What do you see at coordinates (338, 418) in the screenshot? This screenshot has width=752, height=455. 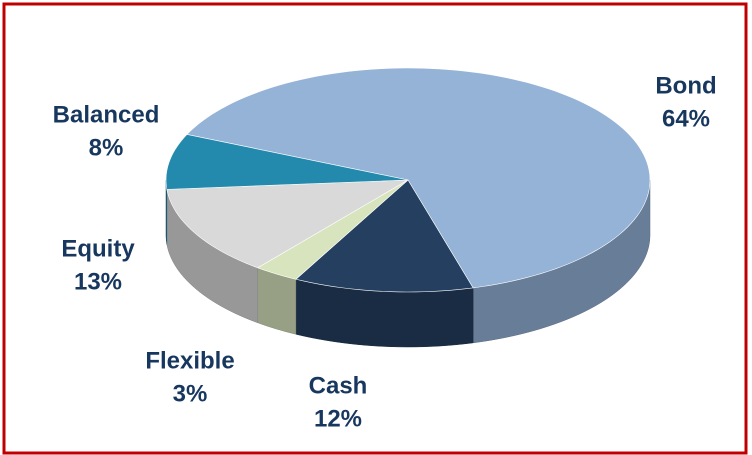 I see `slice-value-label: 12%` at bounding box center [338, 418].